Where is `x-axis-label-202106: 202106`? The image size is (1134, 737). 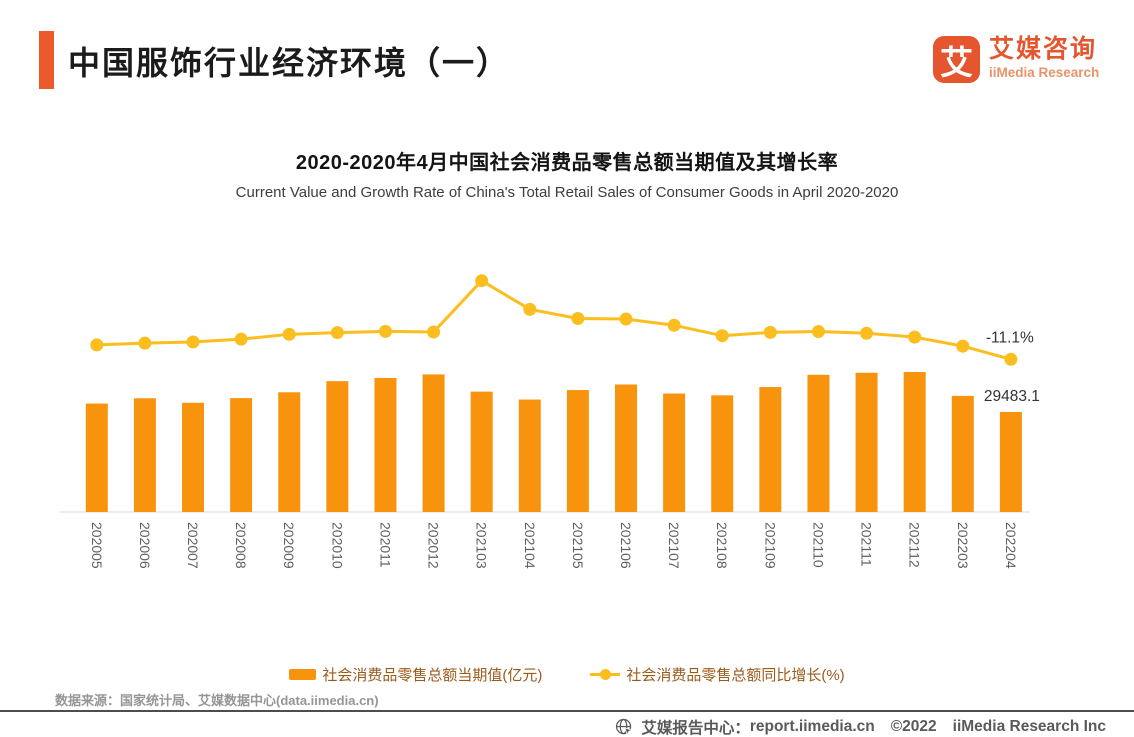 x-axis-label-202106: 202106 is located at coordinates (626, 545).